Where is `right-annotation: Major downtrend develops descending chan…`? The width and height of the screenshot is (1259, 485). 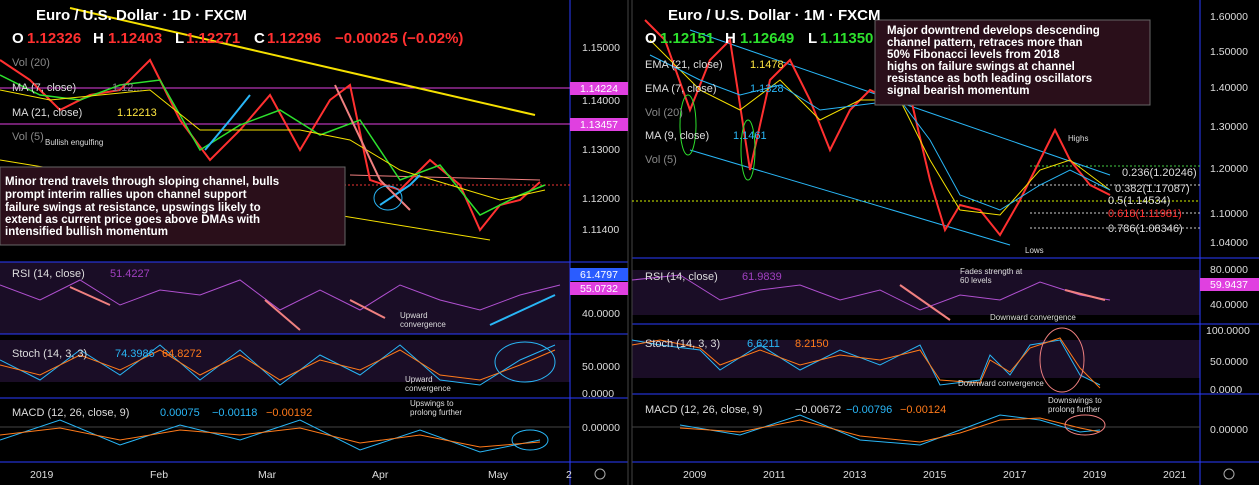 right-annotation: Major downtrend develops descending chan… is located at coordinates (1042, 140).